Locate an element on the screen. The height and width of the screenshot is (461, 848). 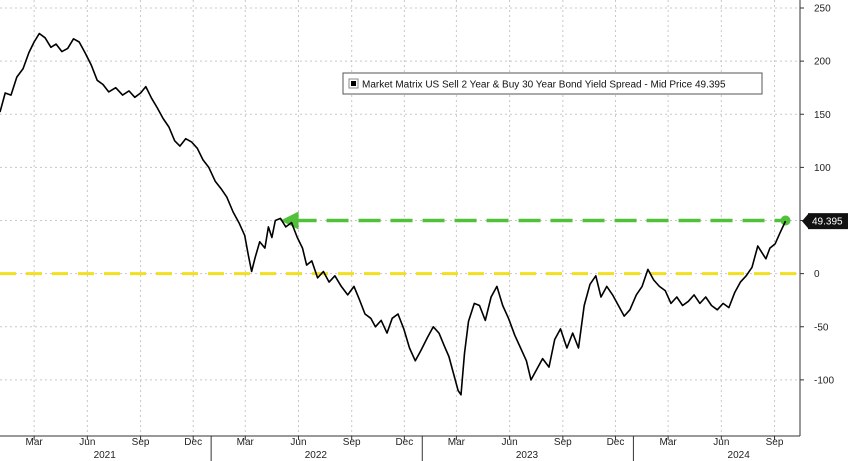
y-tick-label: -50 is located at coordinates (821, 327).